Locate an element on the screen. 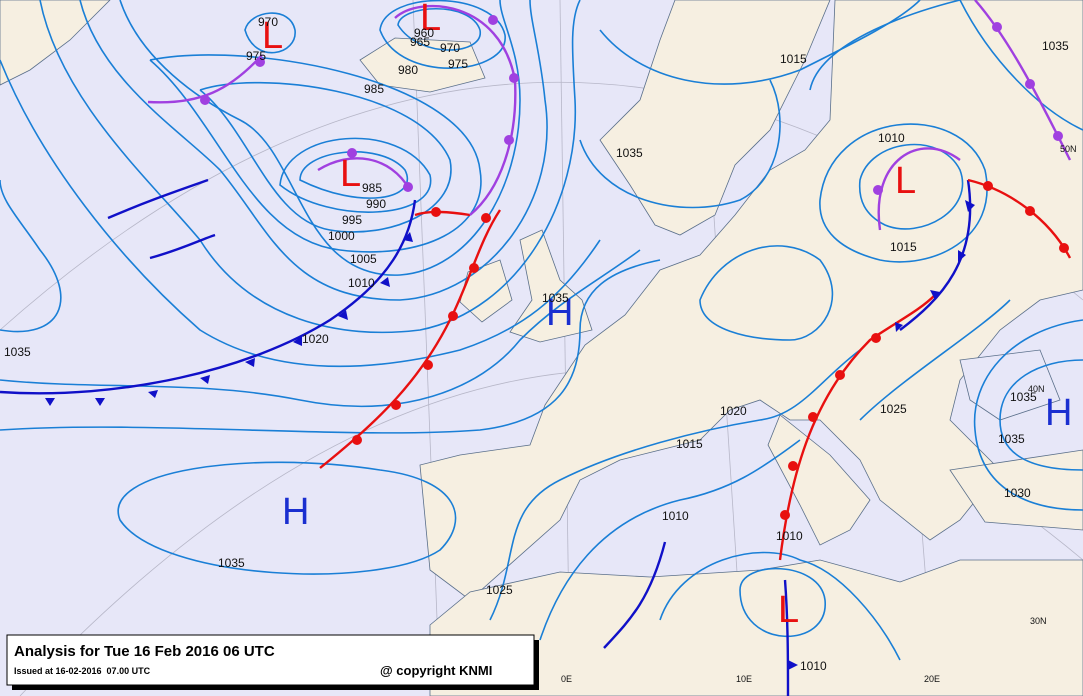 This screenshot has height=696, width=1083. isobar-label: 995 is located at coordinates (352, 220).